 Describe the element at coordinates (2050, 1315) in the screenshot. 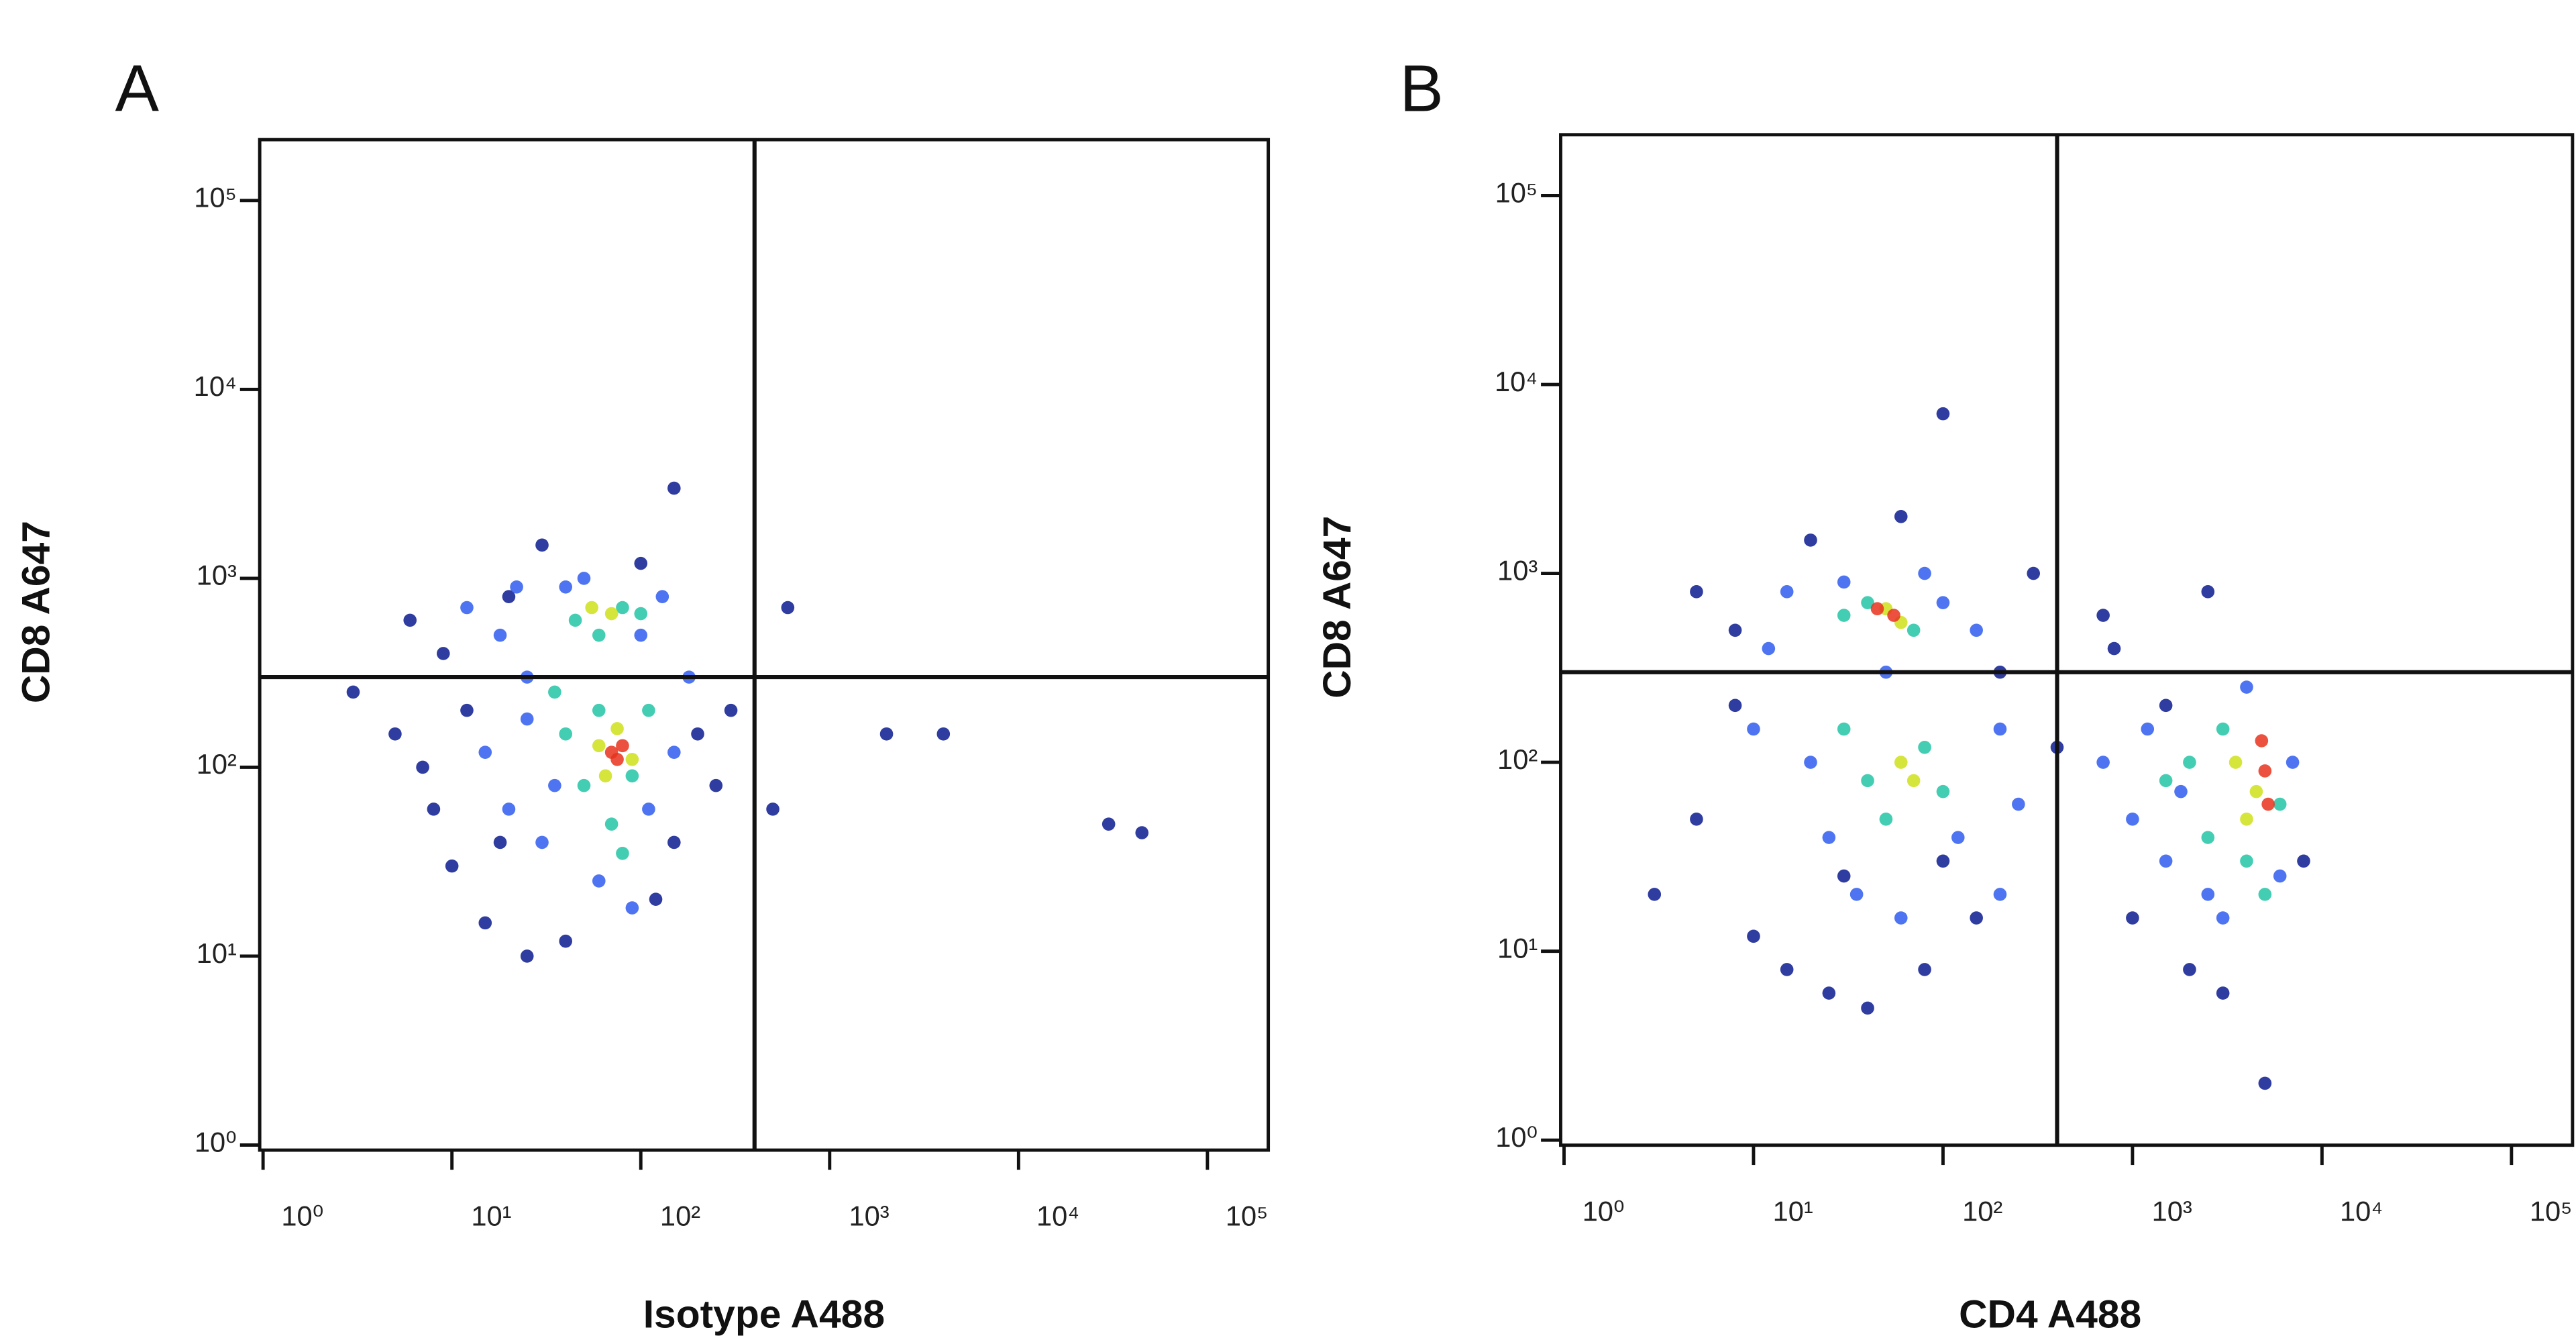

I see `x-axis-title: CD4 A488` at that location.